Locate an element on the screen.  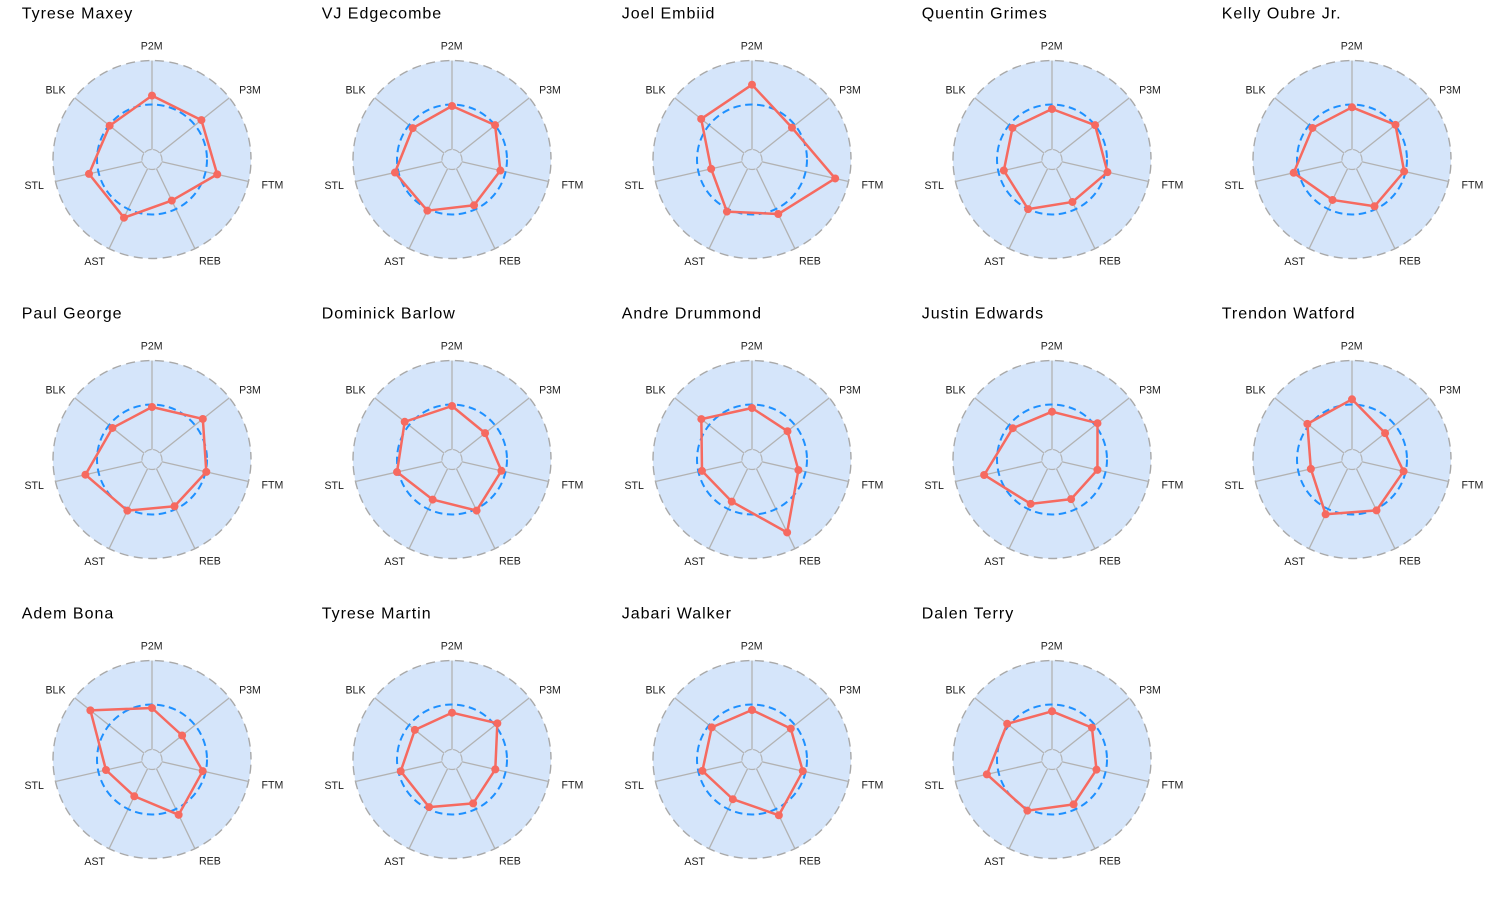
svg-text: Andre Drummond is located at coordinates (692, 313).